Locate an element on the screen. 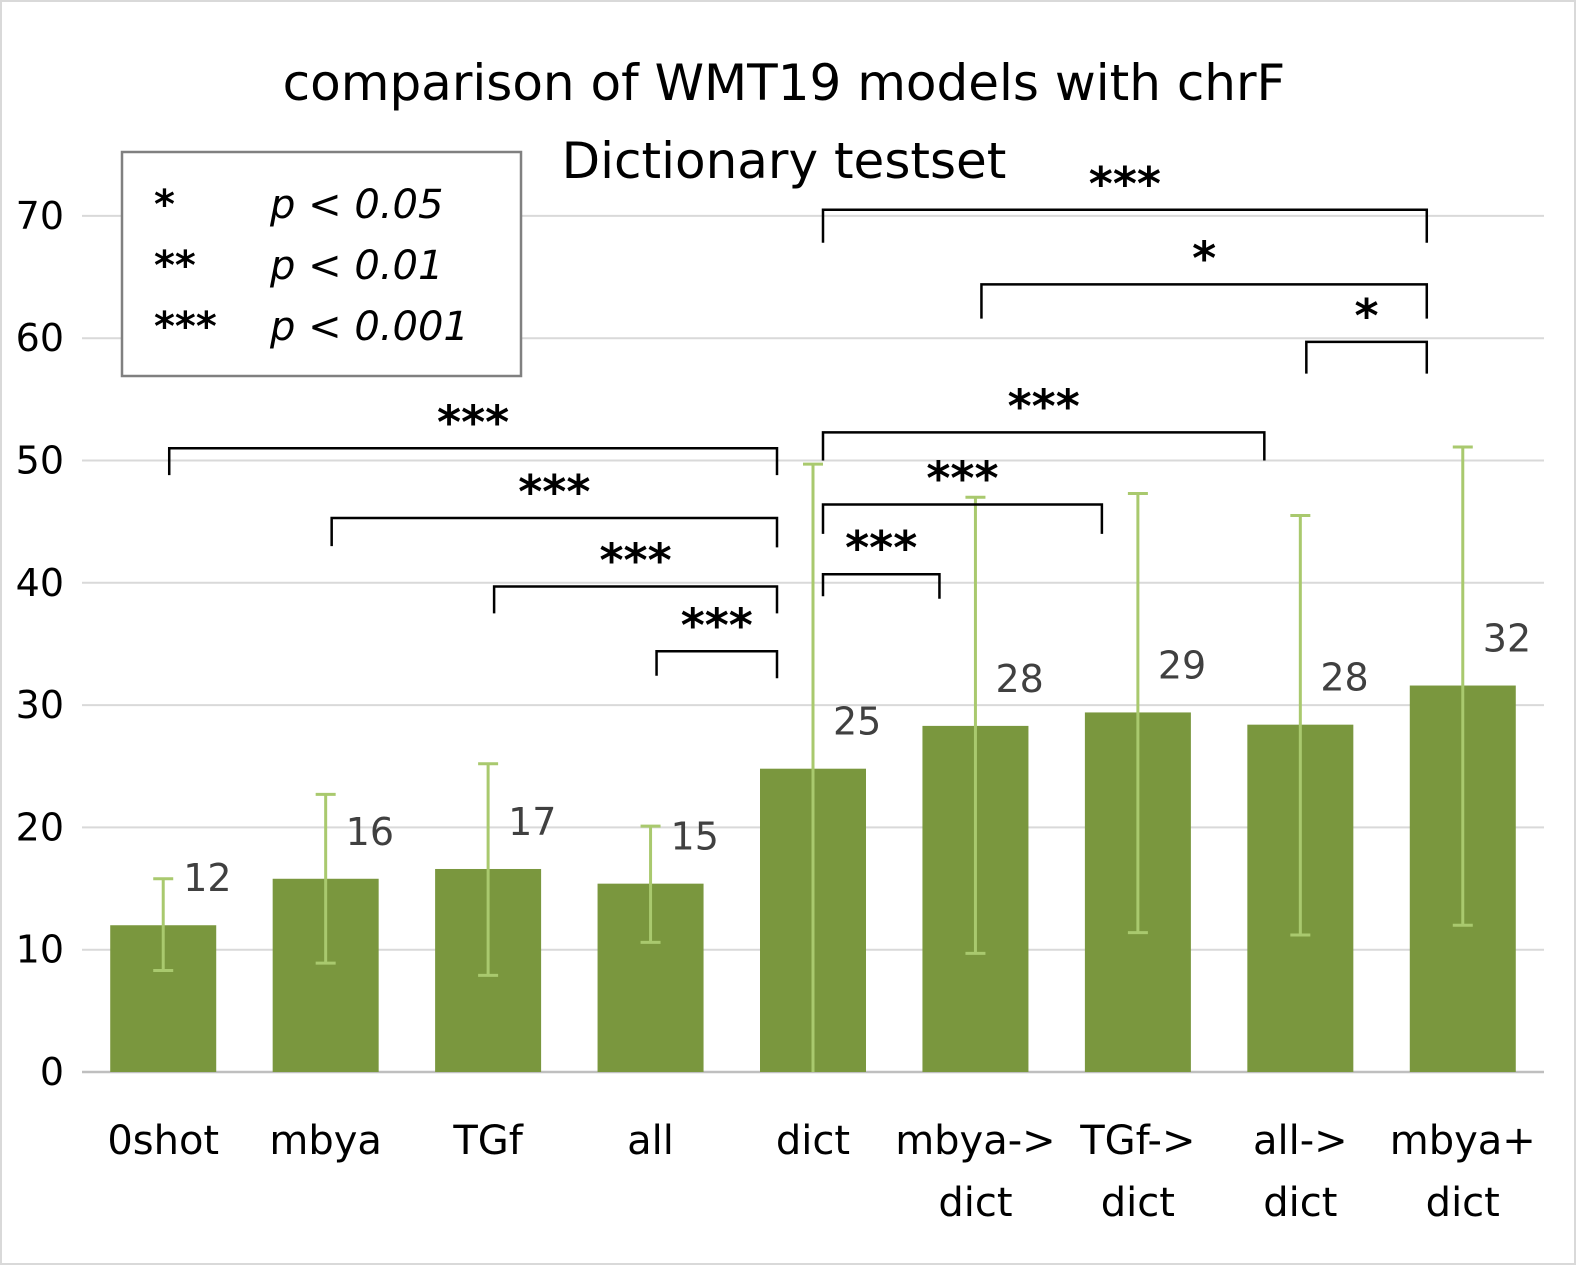 This screenshot has height=1268, width=1576. x-tick-label: mbya is located at coordinates (325, 1141).